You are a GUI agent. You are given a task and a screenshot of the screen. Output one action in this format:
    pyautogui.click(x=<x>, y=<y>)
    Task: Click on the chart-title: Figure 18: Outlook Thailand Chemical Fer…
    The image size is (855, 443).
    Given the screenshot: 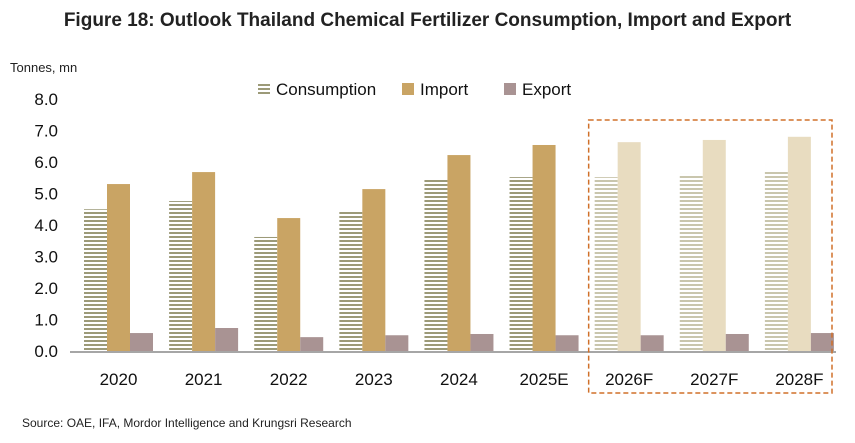 What is the action you would take?
    pyautogui.click(x=427, y=20)
    